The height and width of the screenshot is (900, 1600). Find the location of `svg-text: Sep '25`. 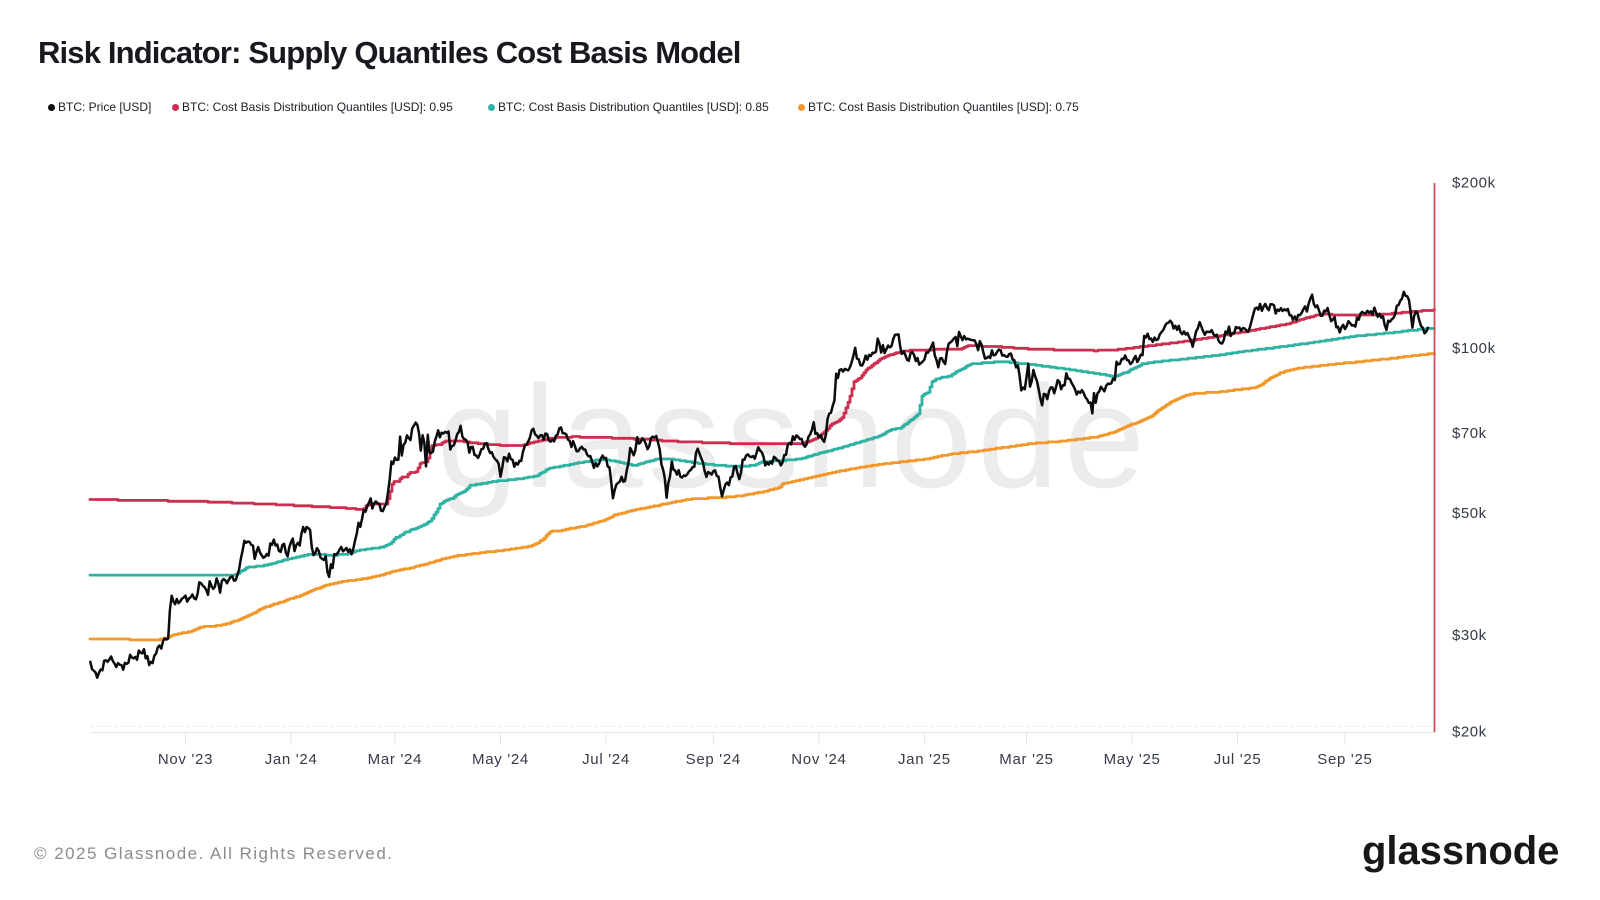

svg-text: Sep '25 is located at coordinates (1344, 759).